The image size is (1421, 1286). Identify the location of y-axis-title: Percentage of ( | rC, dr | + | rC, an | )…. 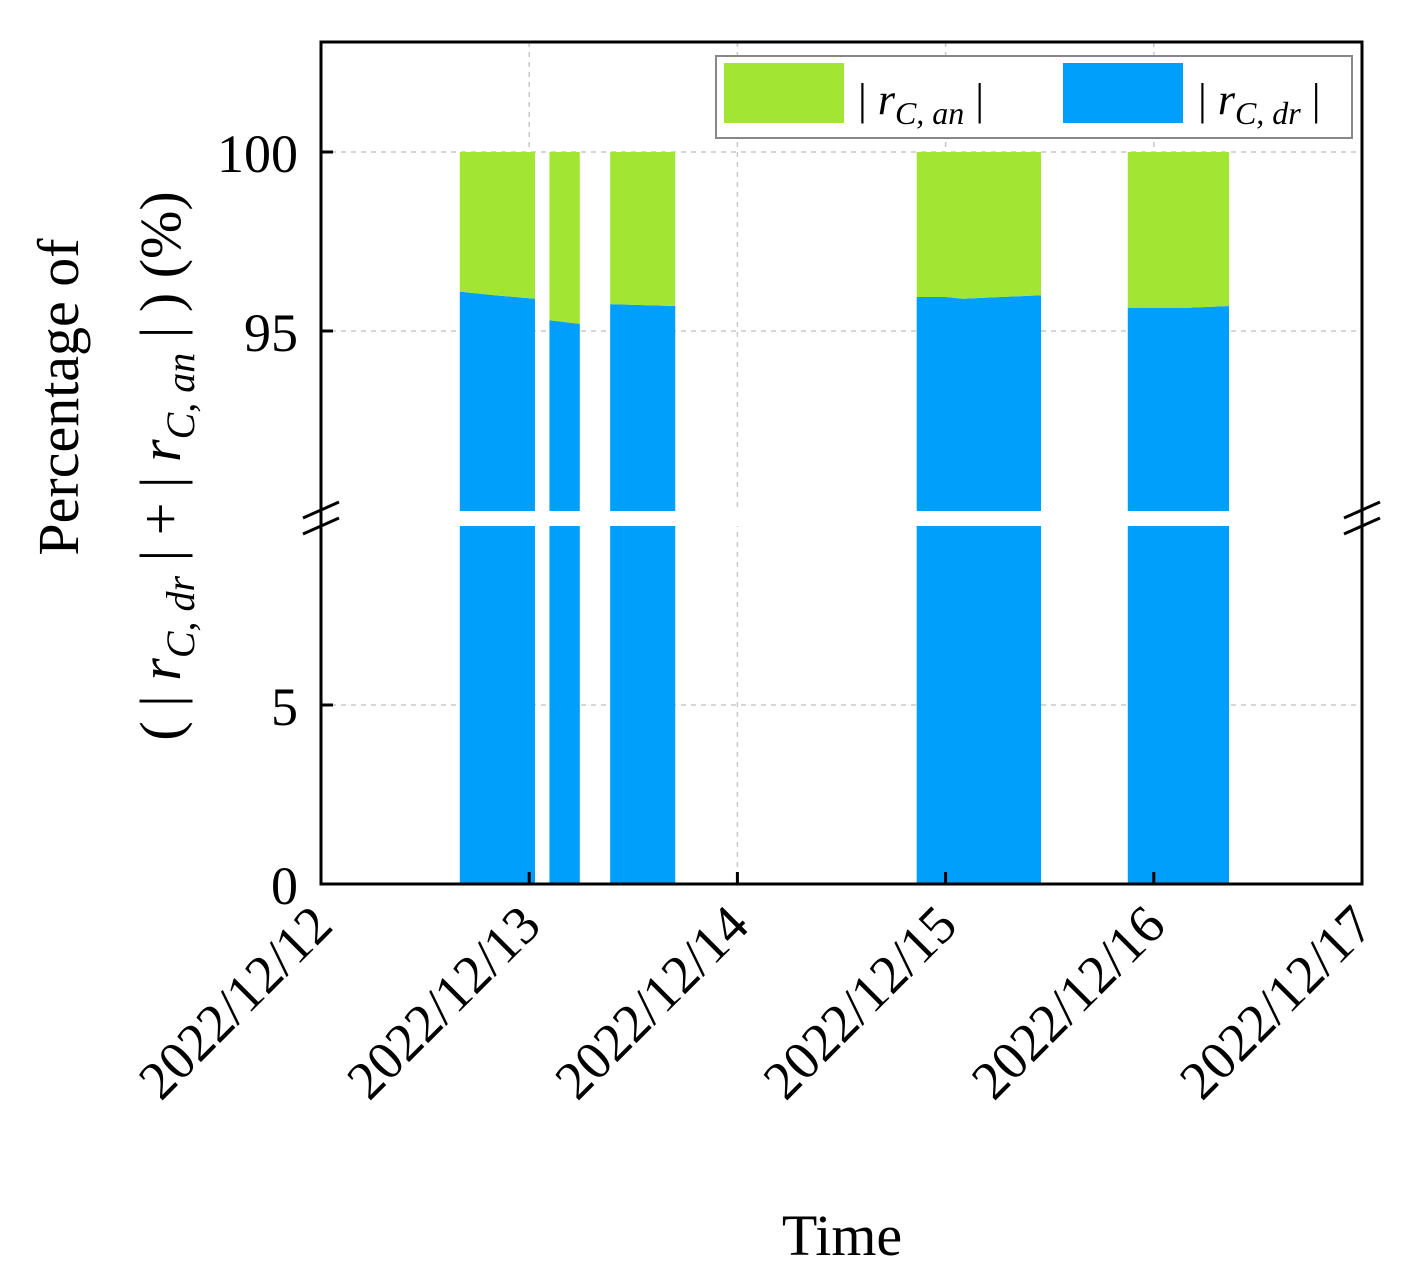
(114, 465).